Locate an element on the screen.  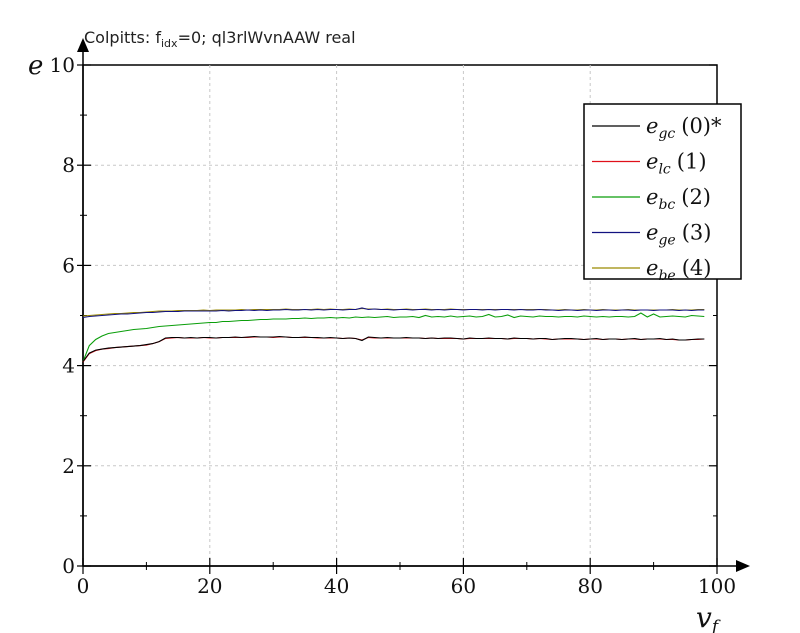
series-line-bc is located at coordinates (393, 337).